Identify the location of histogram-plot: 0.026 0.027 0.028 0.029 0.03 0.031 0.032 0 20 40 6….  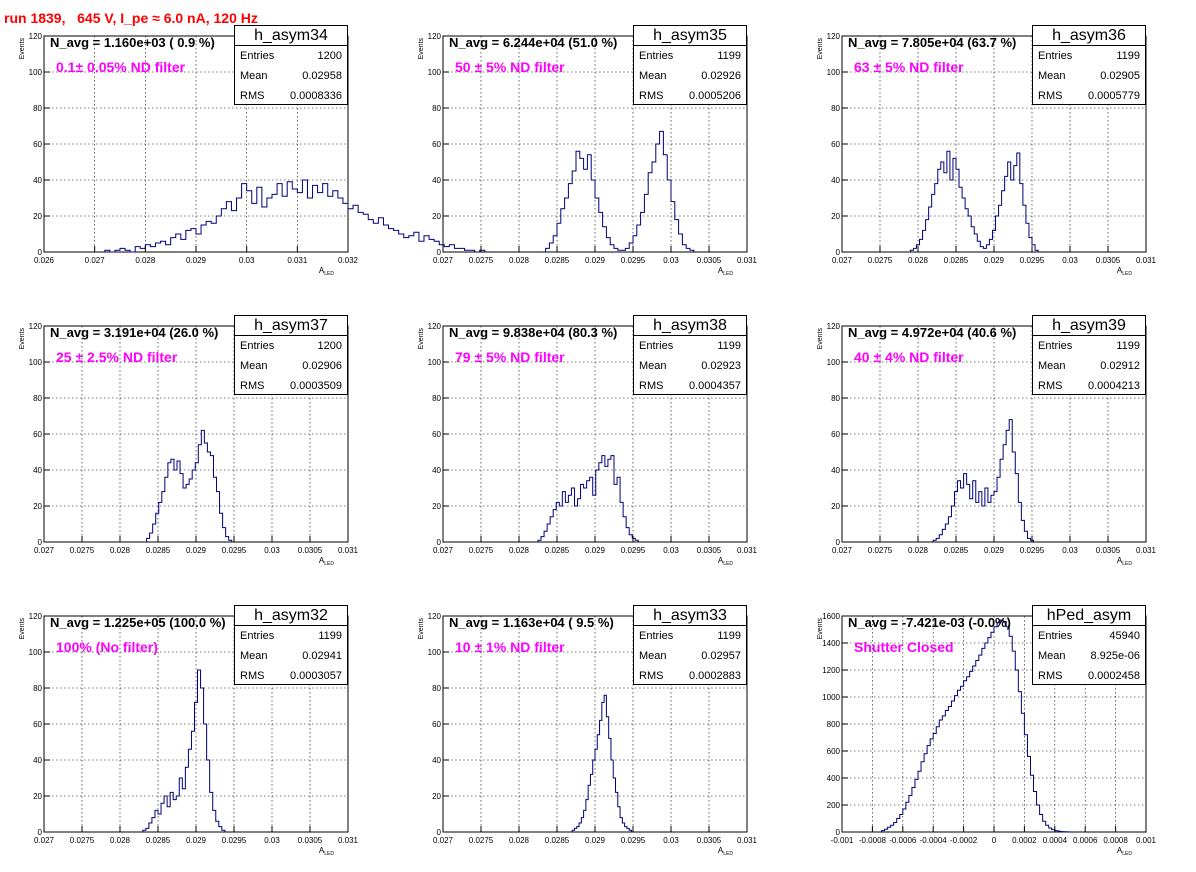
(252, 154).